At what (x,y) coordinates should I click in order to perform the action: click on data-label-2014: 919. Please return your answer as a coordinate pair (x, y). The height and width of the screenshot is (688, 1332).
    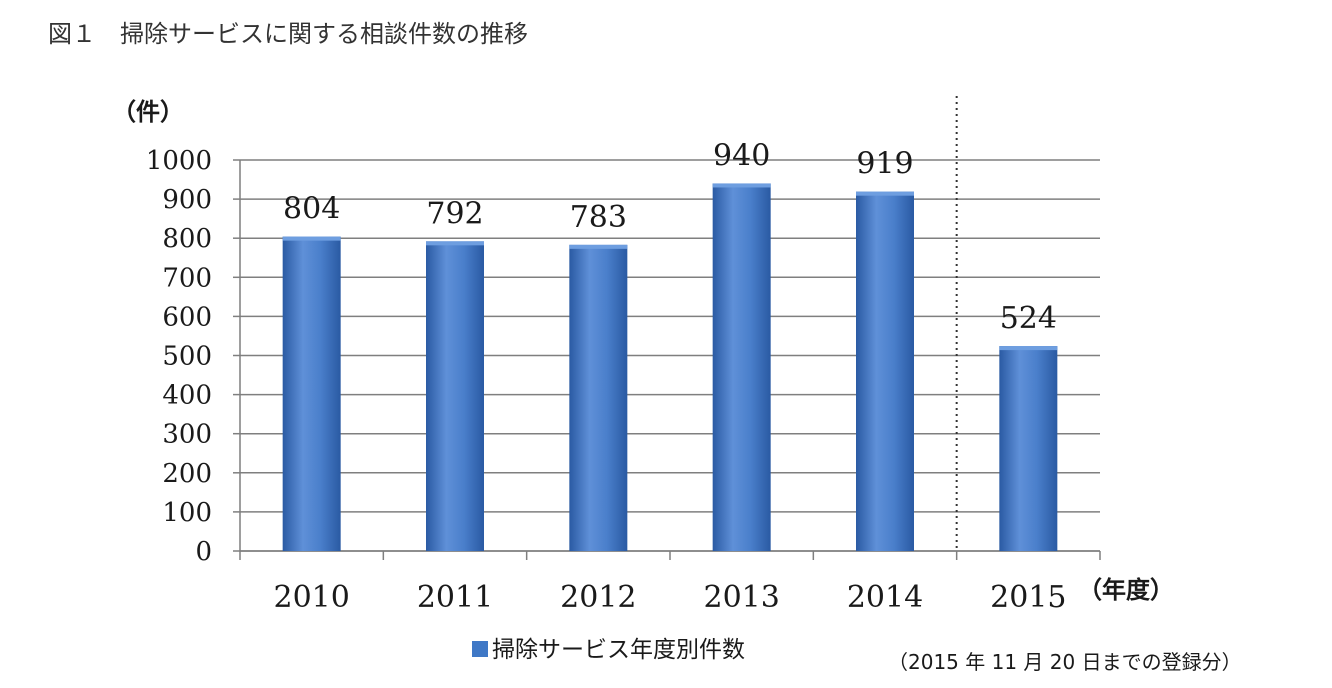
    Looking at the image, I should click on (884, 164).